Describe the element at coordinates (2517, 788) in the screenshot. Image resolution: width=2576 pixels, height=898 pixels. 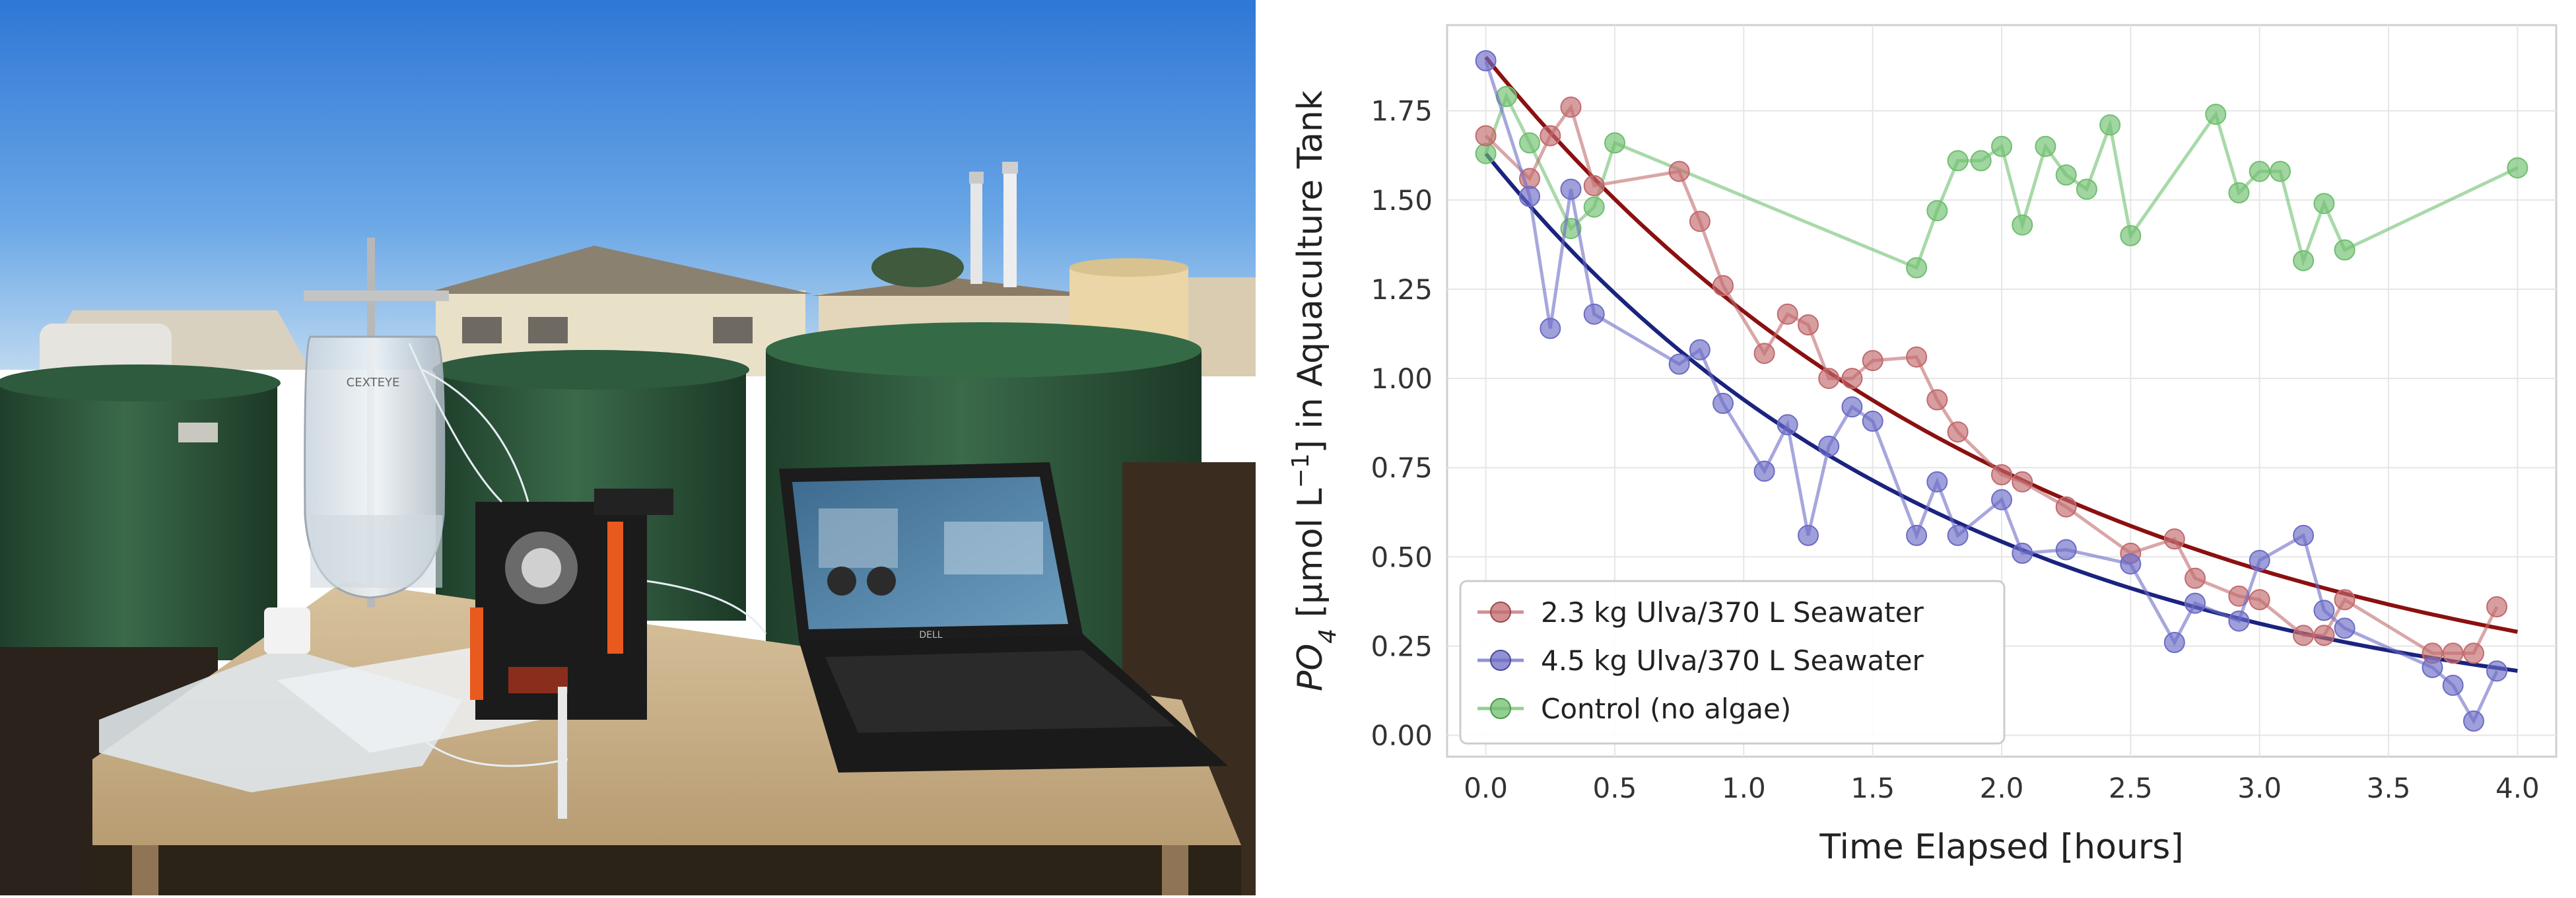
I see `x-tick-label: 4.0` at that location.